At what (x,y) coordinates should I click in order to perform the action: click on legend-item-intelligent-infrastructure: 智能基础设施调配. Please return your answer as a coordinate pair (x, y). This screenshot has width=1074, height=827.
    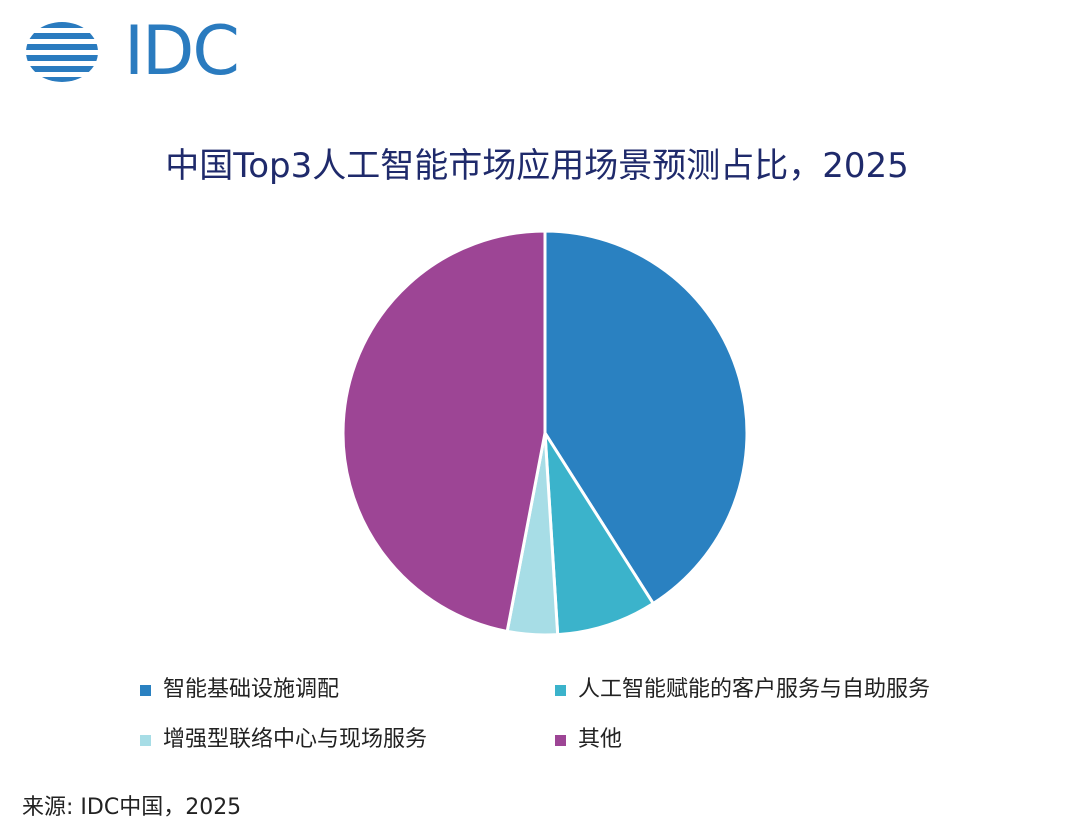
    Looking at the image, I should click on (239, 690).